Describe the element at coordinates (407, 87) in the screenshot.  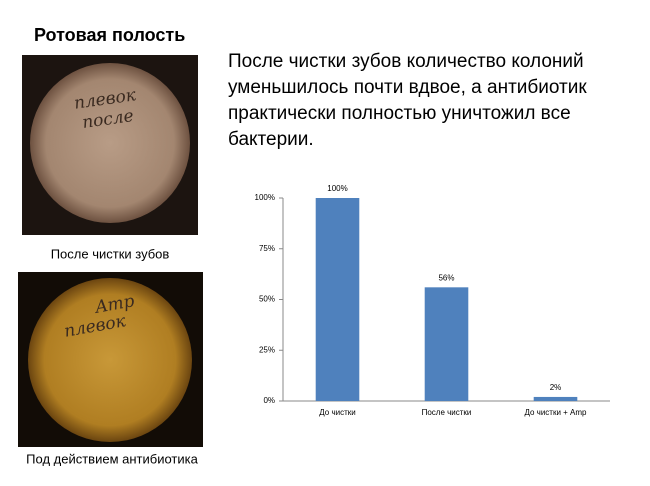
I see `body-text: уменьшилось почти вдвое, а антибиотик` at that location.